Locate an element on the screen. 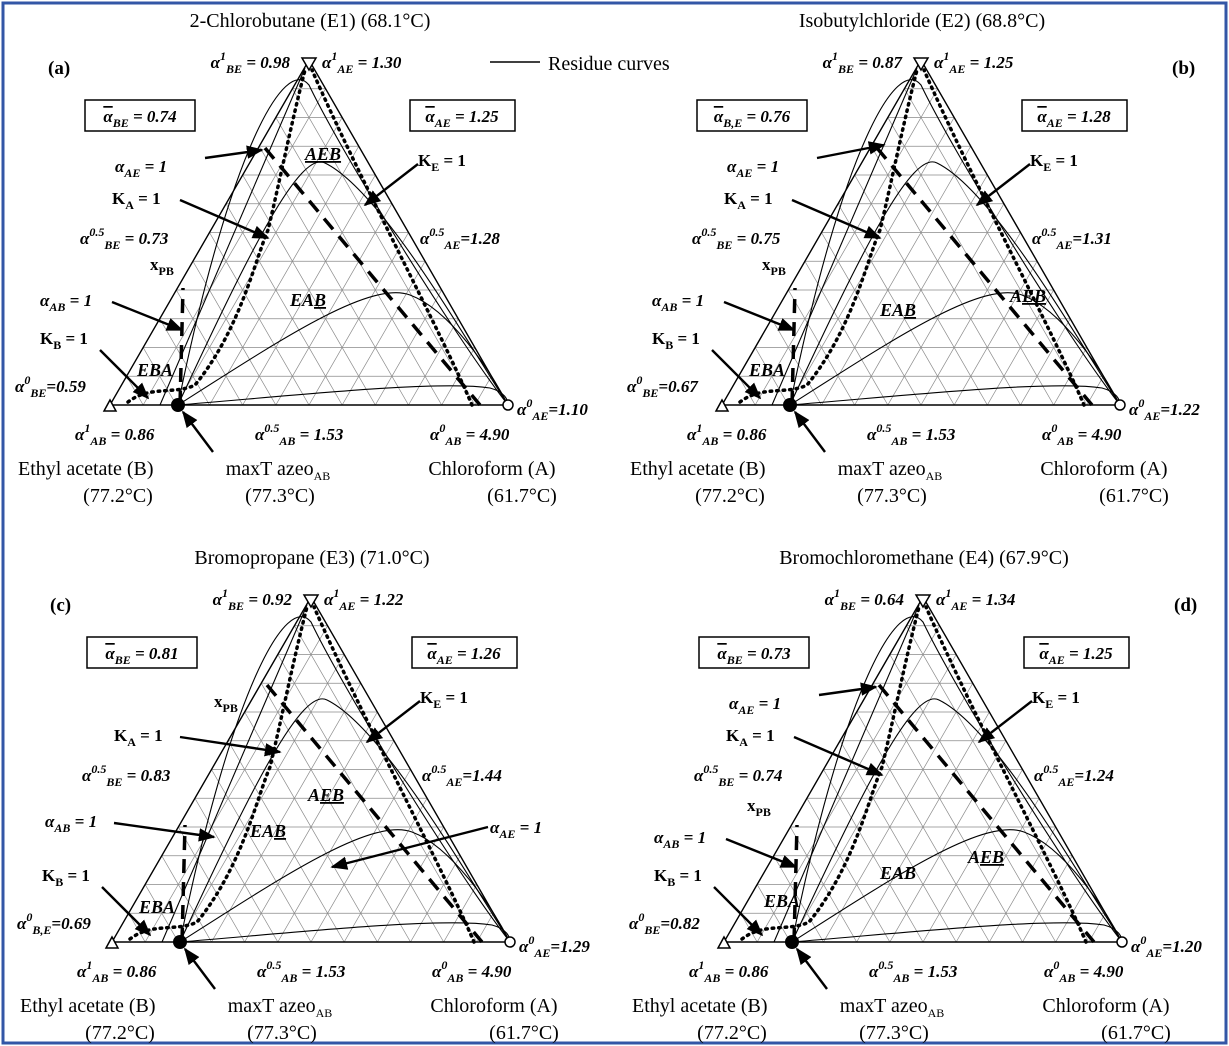  label: EBA is located at coordinates (154, 370).